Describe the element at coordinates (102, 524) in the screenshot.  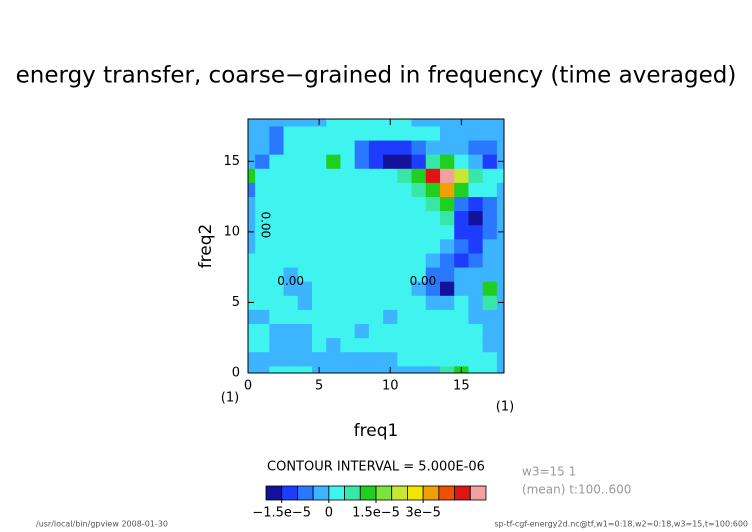
I see `footer-left: /usr/local/bin/gpview 2008-01-30` at that location.